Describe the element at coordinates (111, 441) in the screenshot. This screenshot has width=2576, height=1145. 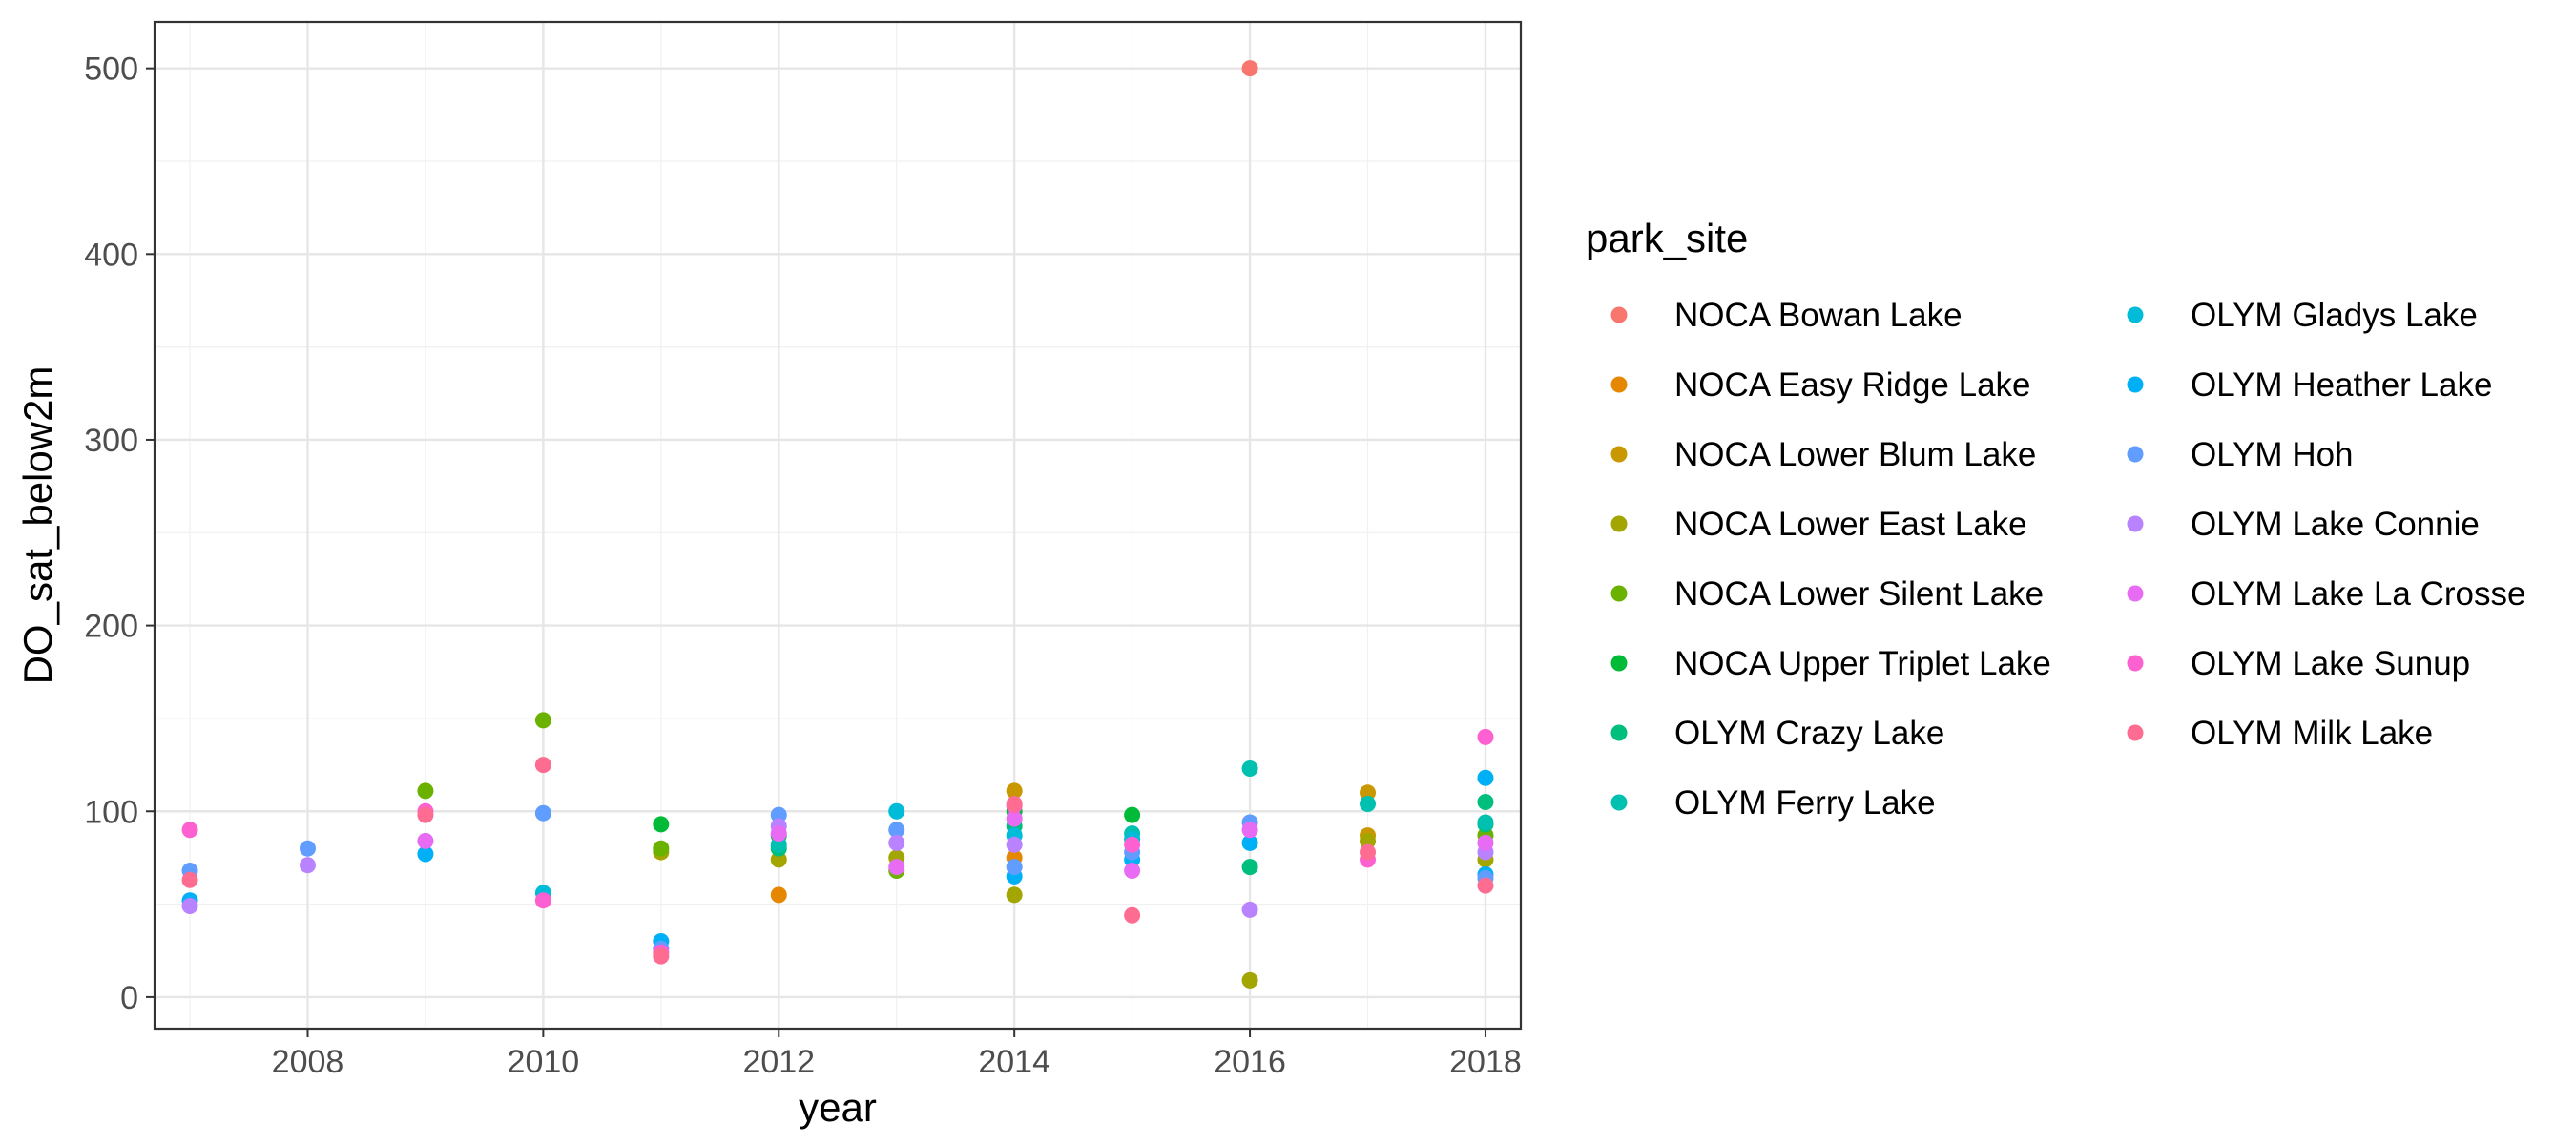
I see `y-tick-label: 300` at that location.